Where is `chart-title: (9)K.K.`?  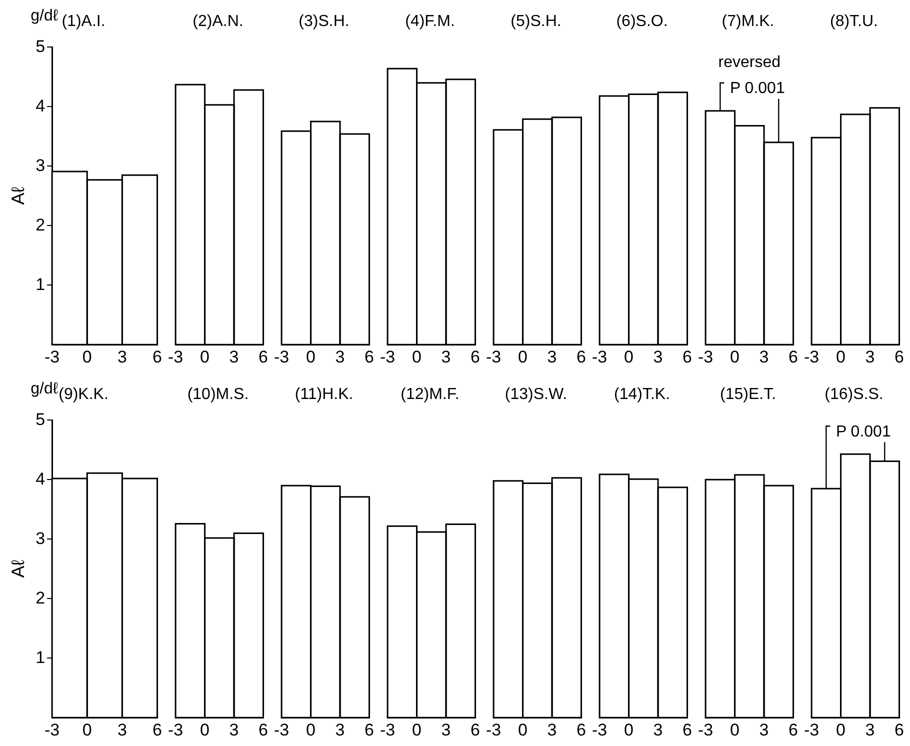
chart-title: (9)K.K. is located at coordinates (83, 395).